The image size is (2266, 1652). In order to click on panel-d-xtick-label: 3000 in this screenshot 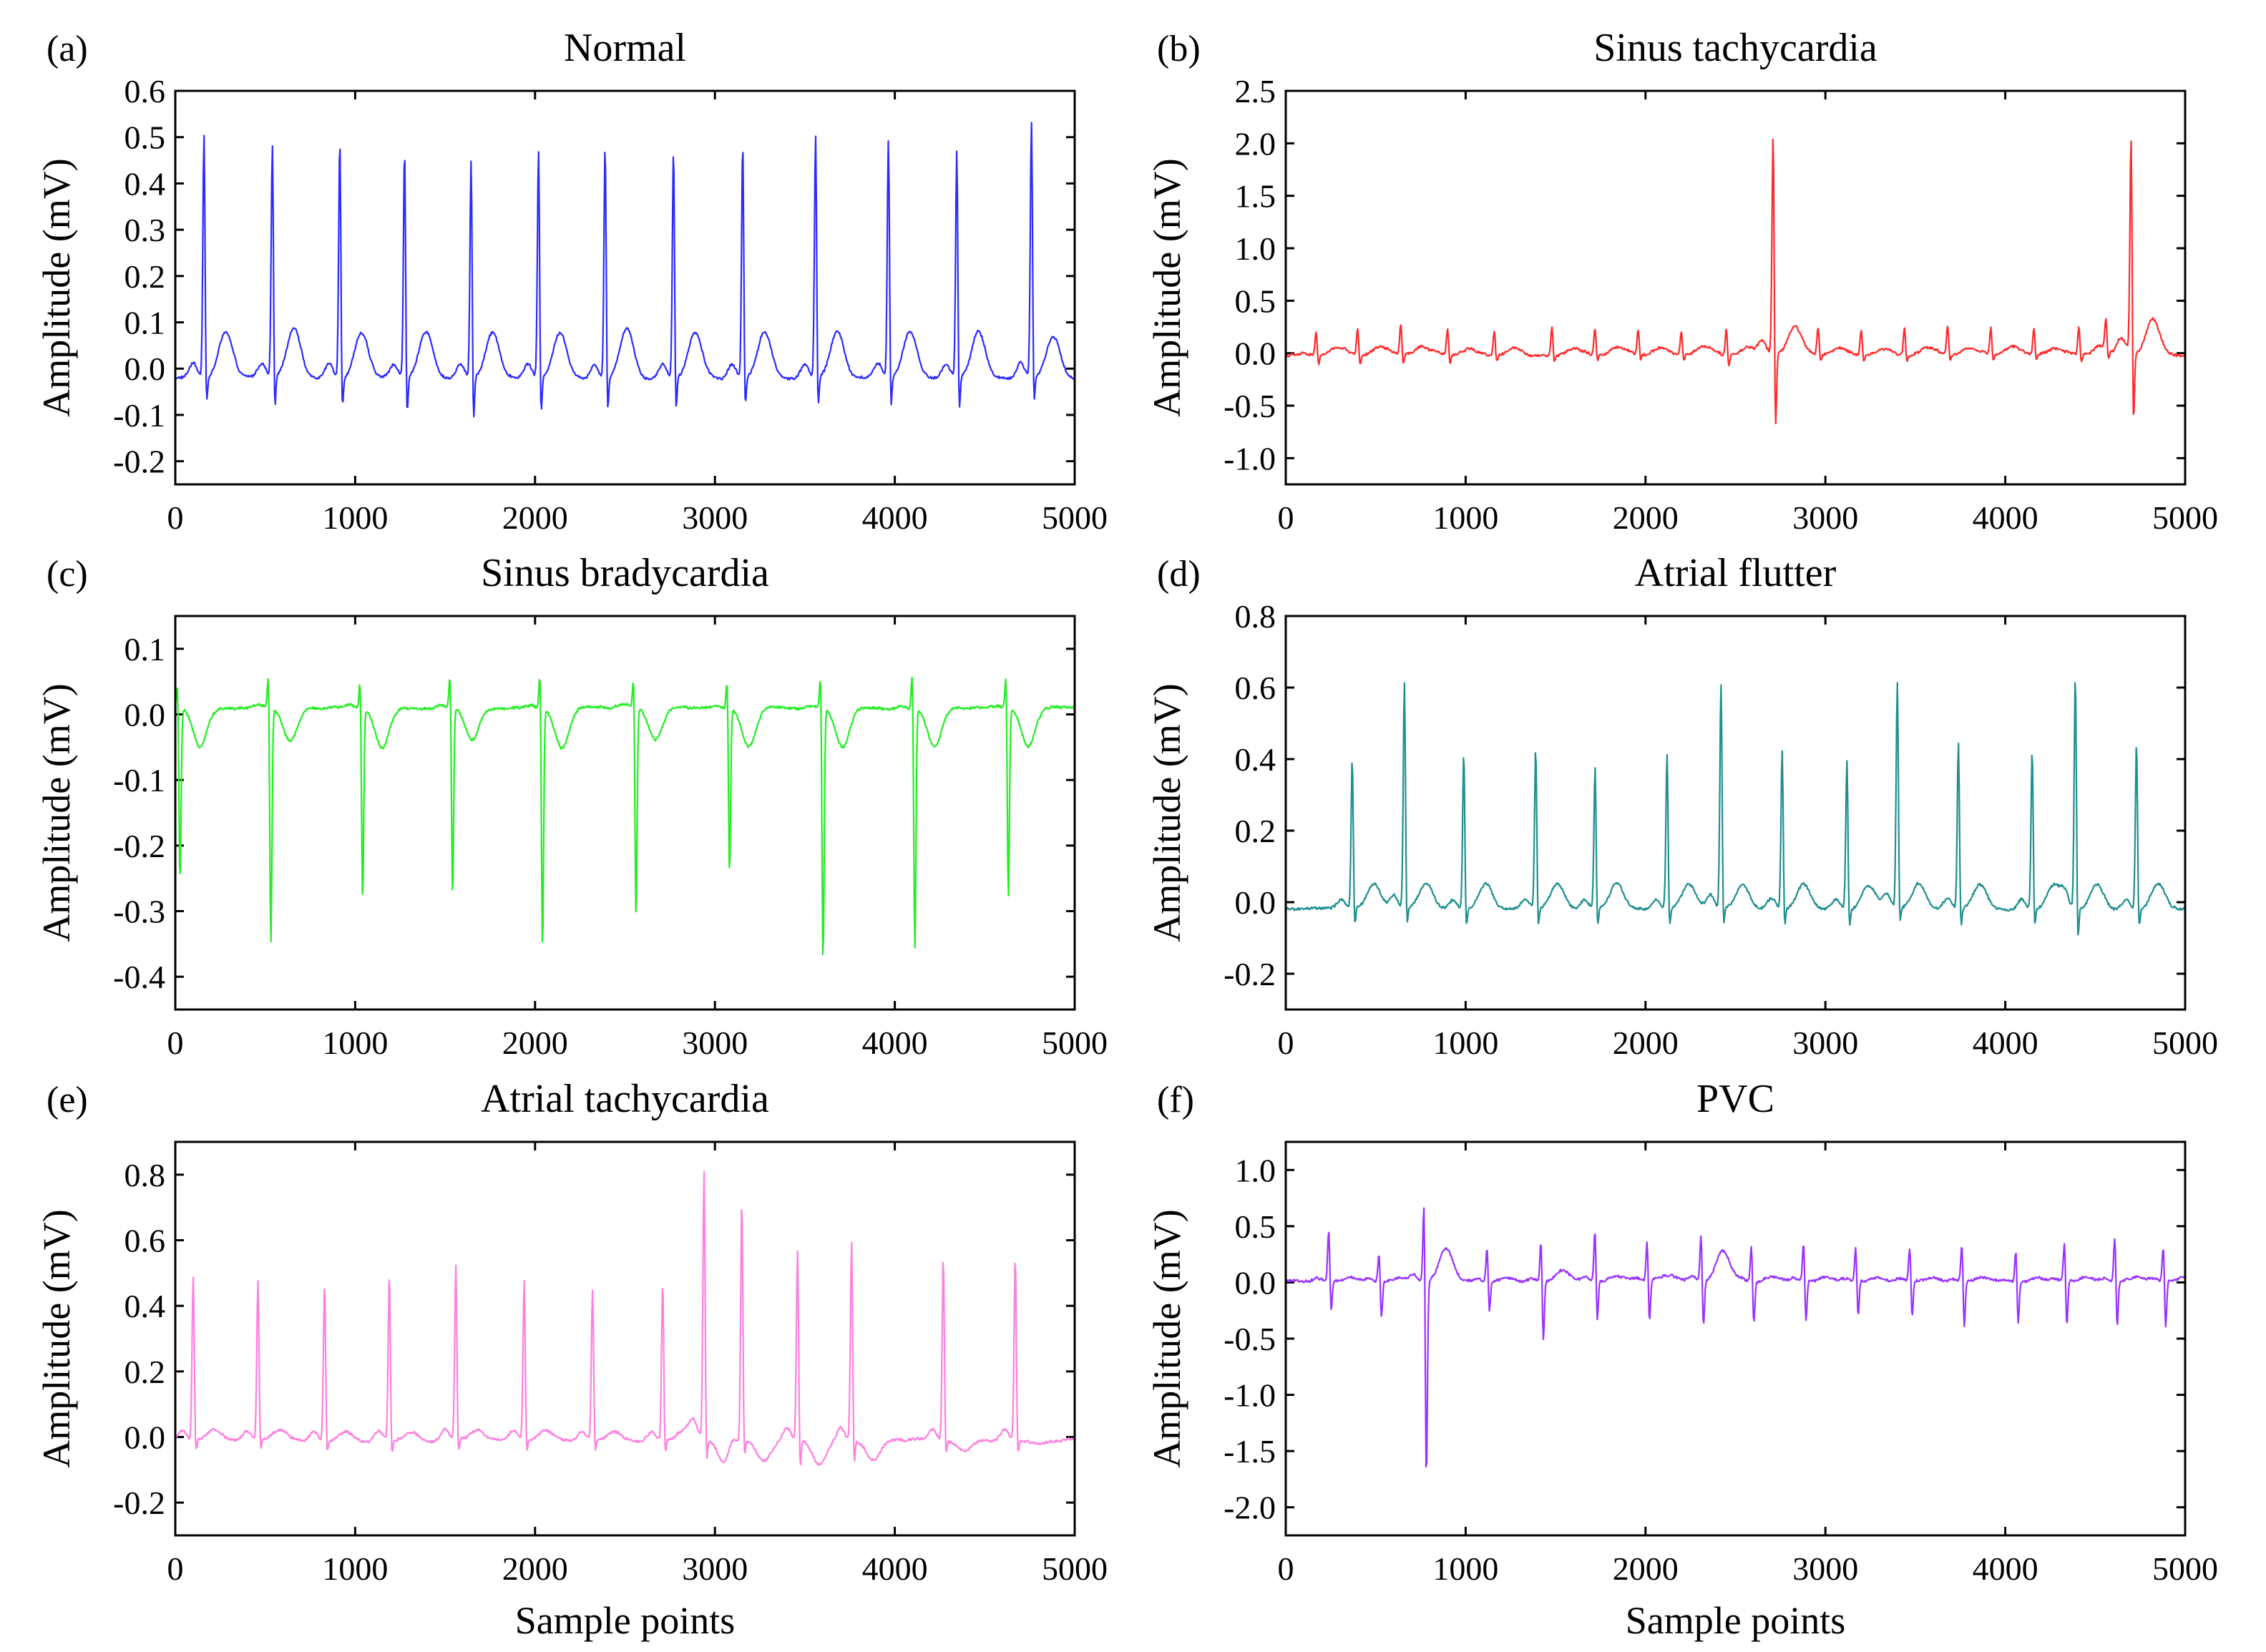, I will do `click(1825, 1043)`.